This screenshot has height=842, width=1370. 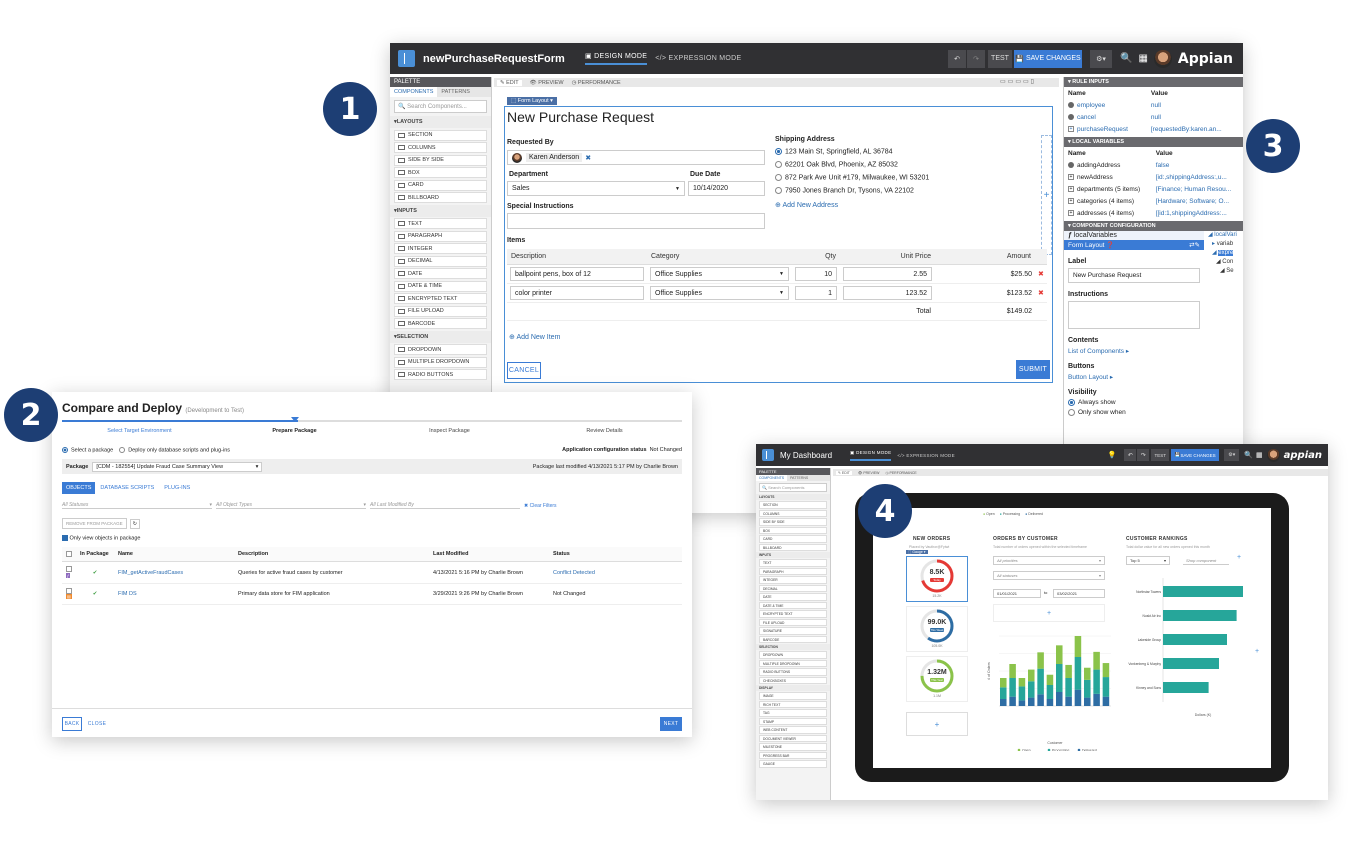 What do you see at coordinates (793, 655) in the screenshot?
I see `palette-item: DROPDOWN` at bounding box center [793, 655].